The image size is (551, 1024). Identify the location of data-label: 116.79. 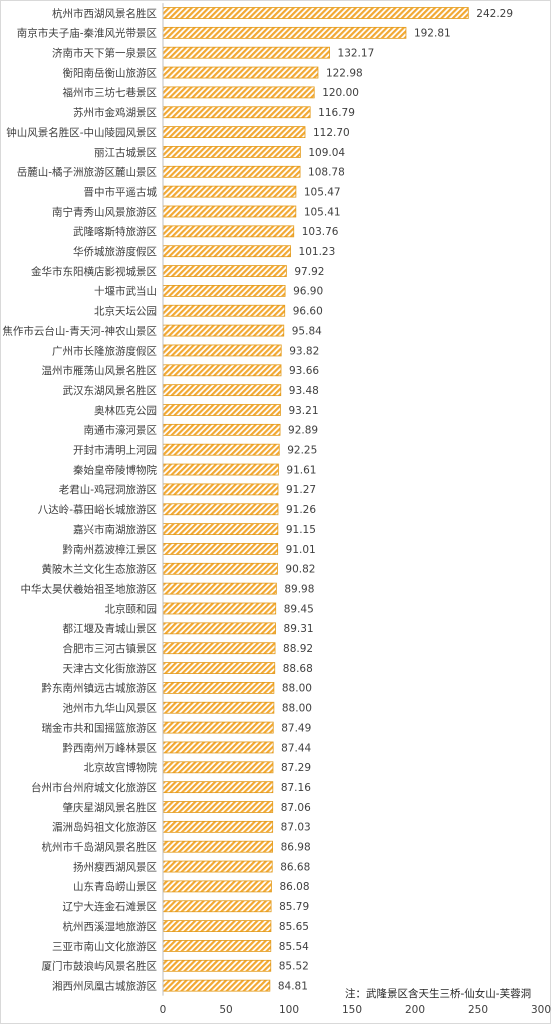
(336, 113).